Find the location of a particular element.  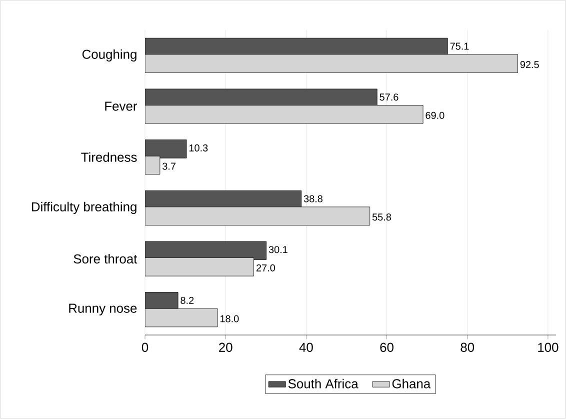

data-label: 27.0 is located at coordinates (266, 268).